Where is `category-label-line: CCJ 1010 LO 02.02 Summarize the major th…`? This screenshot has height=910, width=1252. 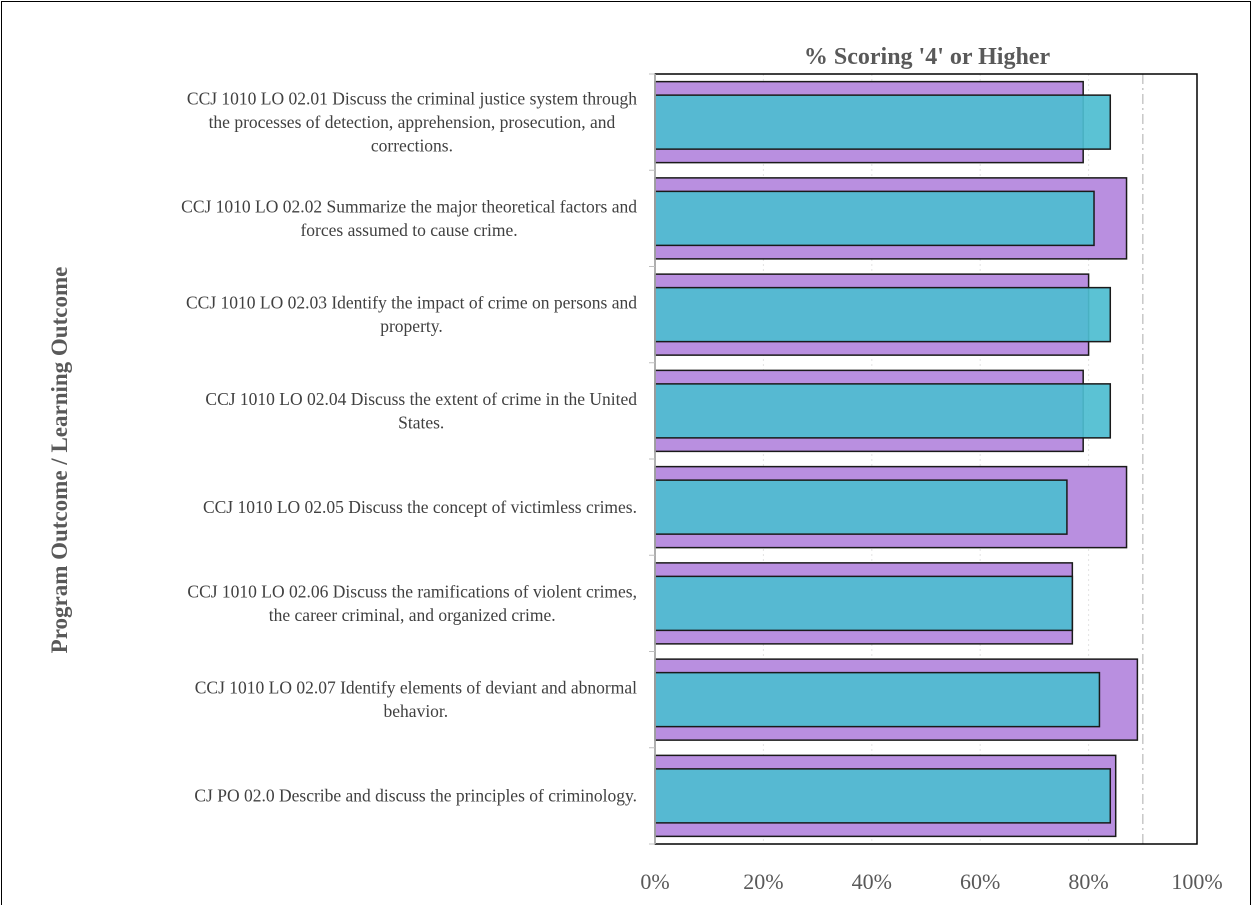
category-label-line: CCJ 1010 LO 02.02 Summarize the major th… is located at coordinates (409, 206).